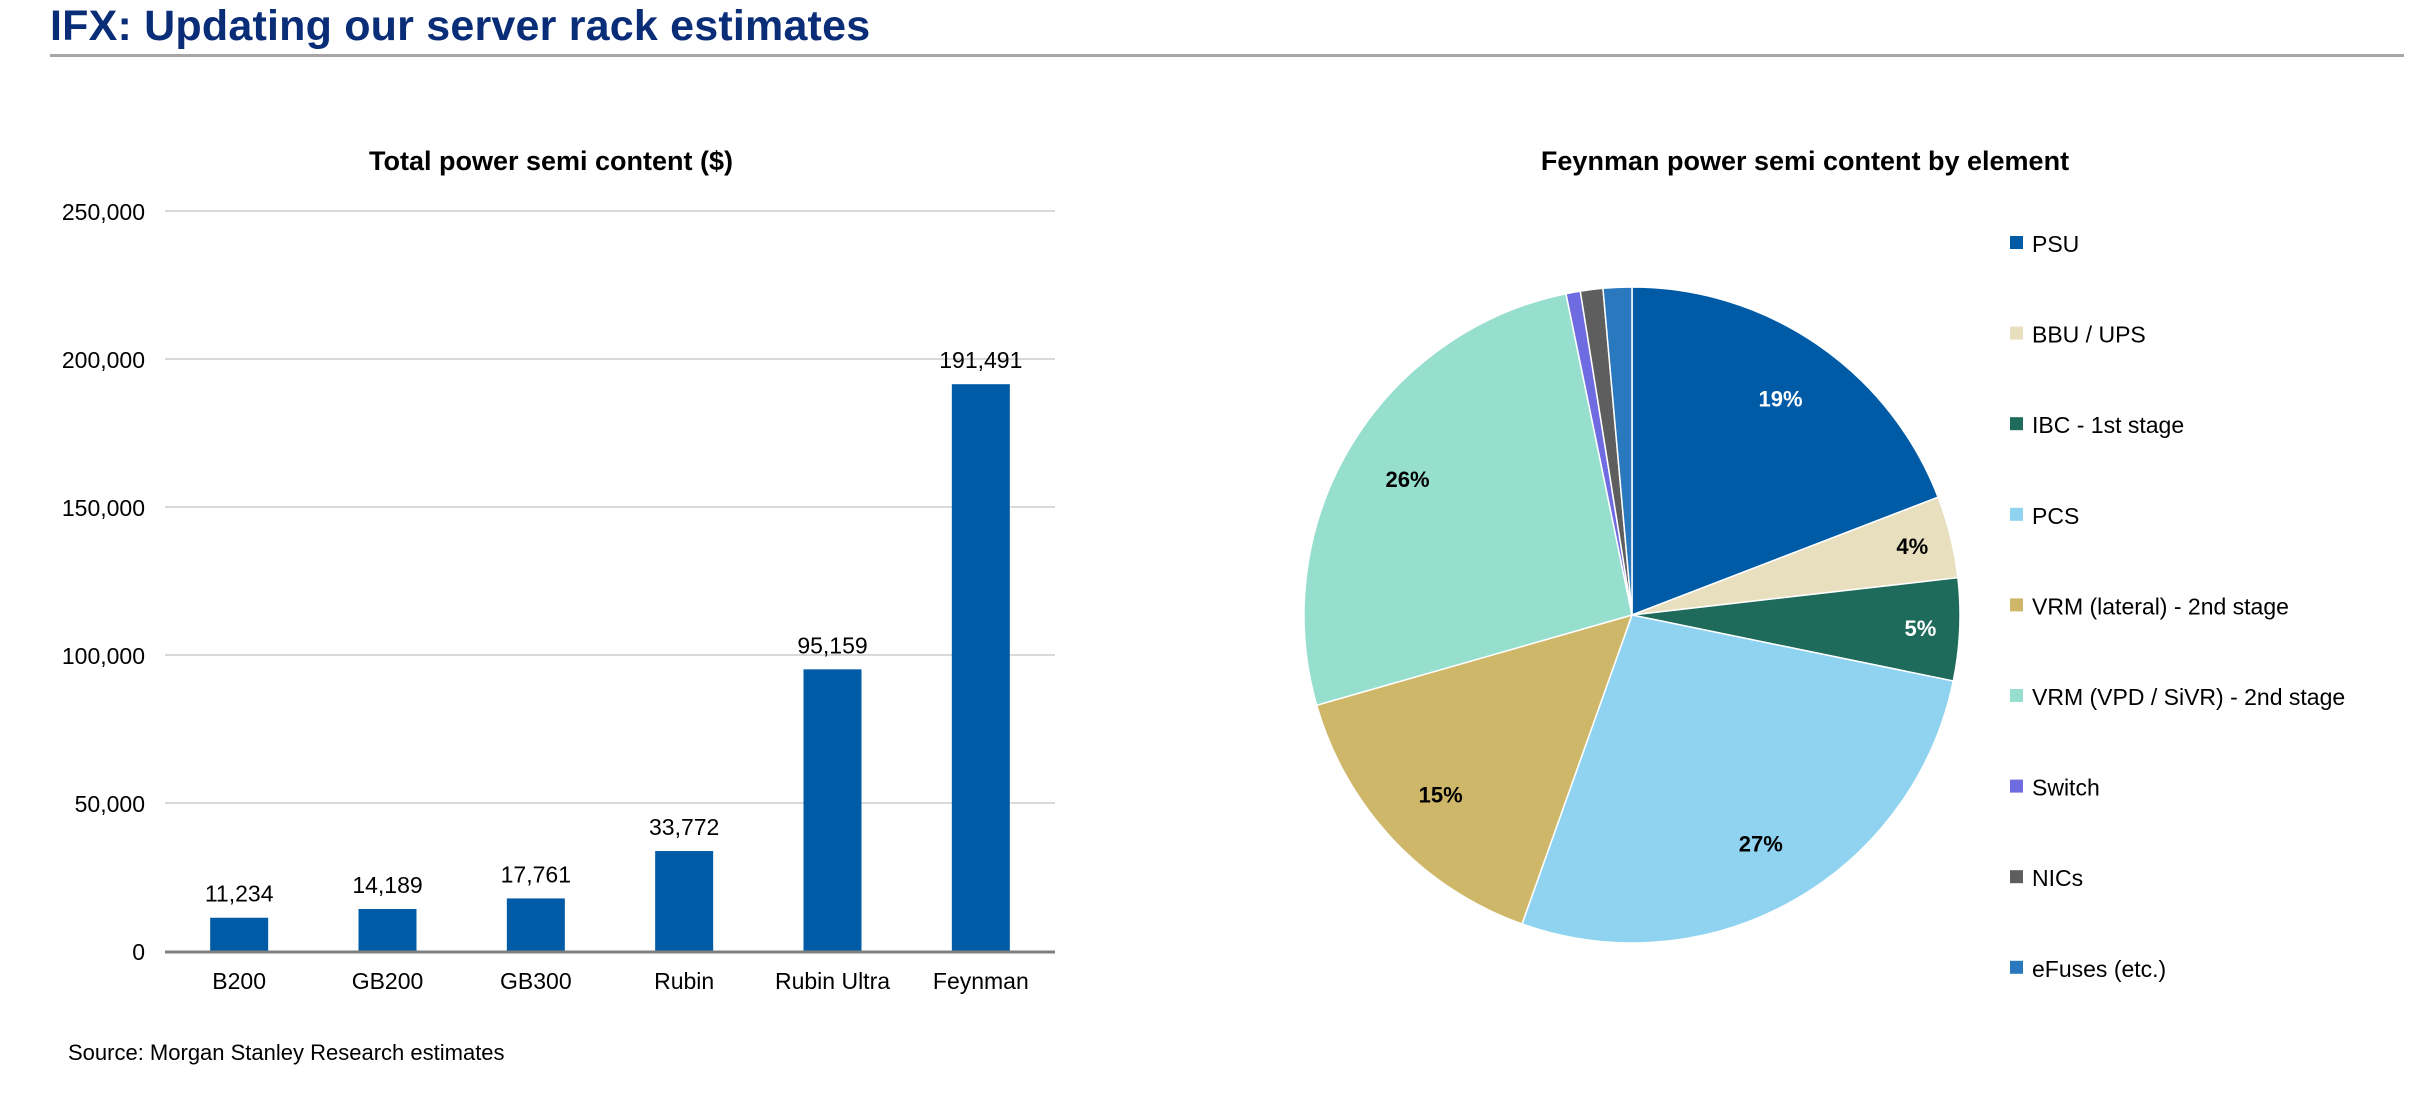 This screenshot has width=2430, height=1098. I want to click on bar-x-tick-label: GB300, so click(536, 981).